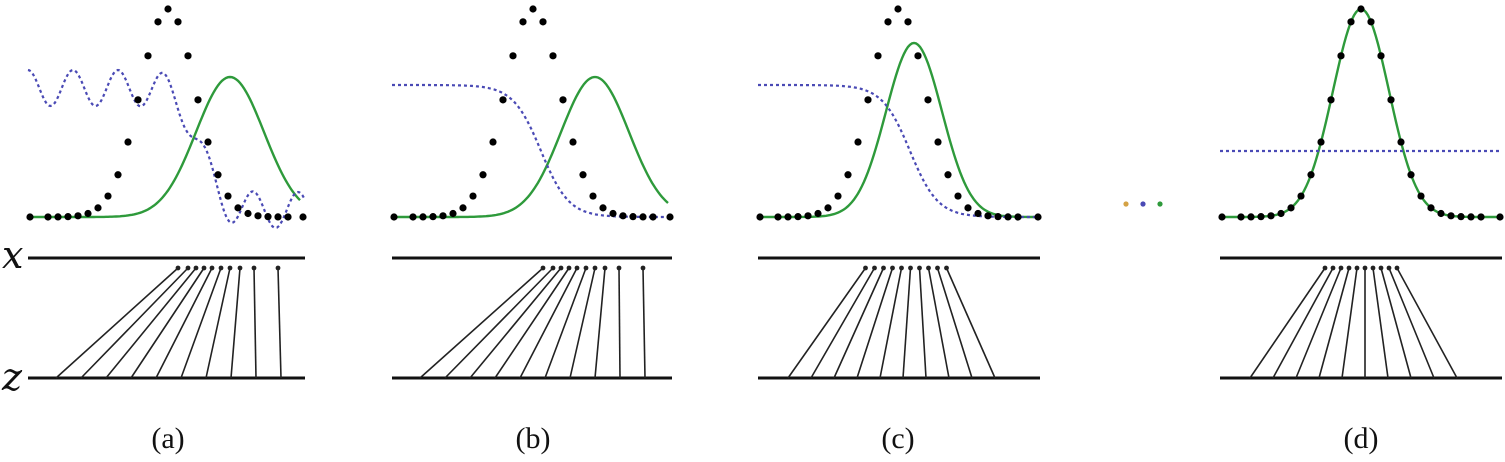 Image resolution: width=1505 pixels, height=462 pixels. Describe the element at coordinates (12, 377) in the screenshot. I see `z-axis-label: z` at that location.